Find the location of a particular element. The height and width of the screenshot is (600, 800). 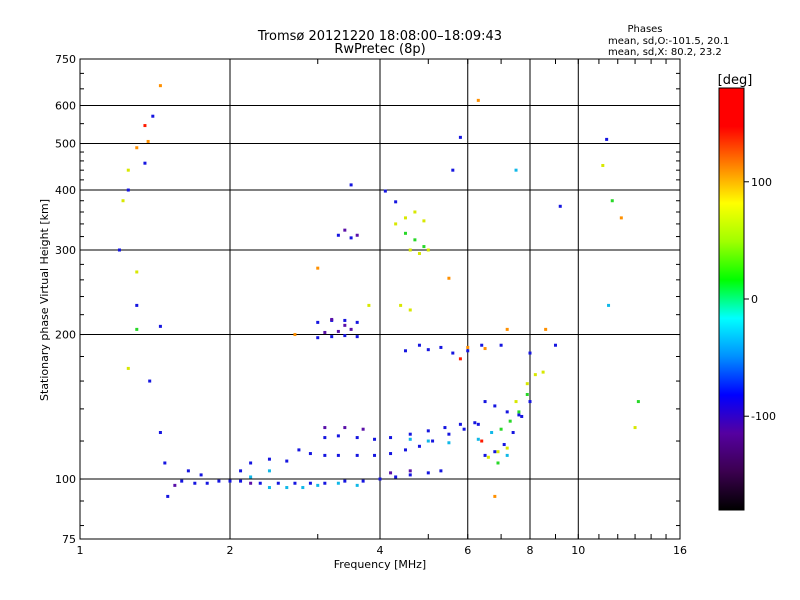

x-tick-label: 4 is located at coordinates (380, 550).